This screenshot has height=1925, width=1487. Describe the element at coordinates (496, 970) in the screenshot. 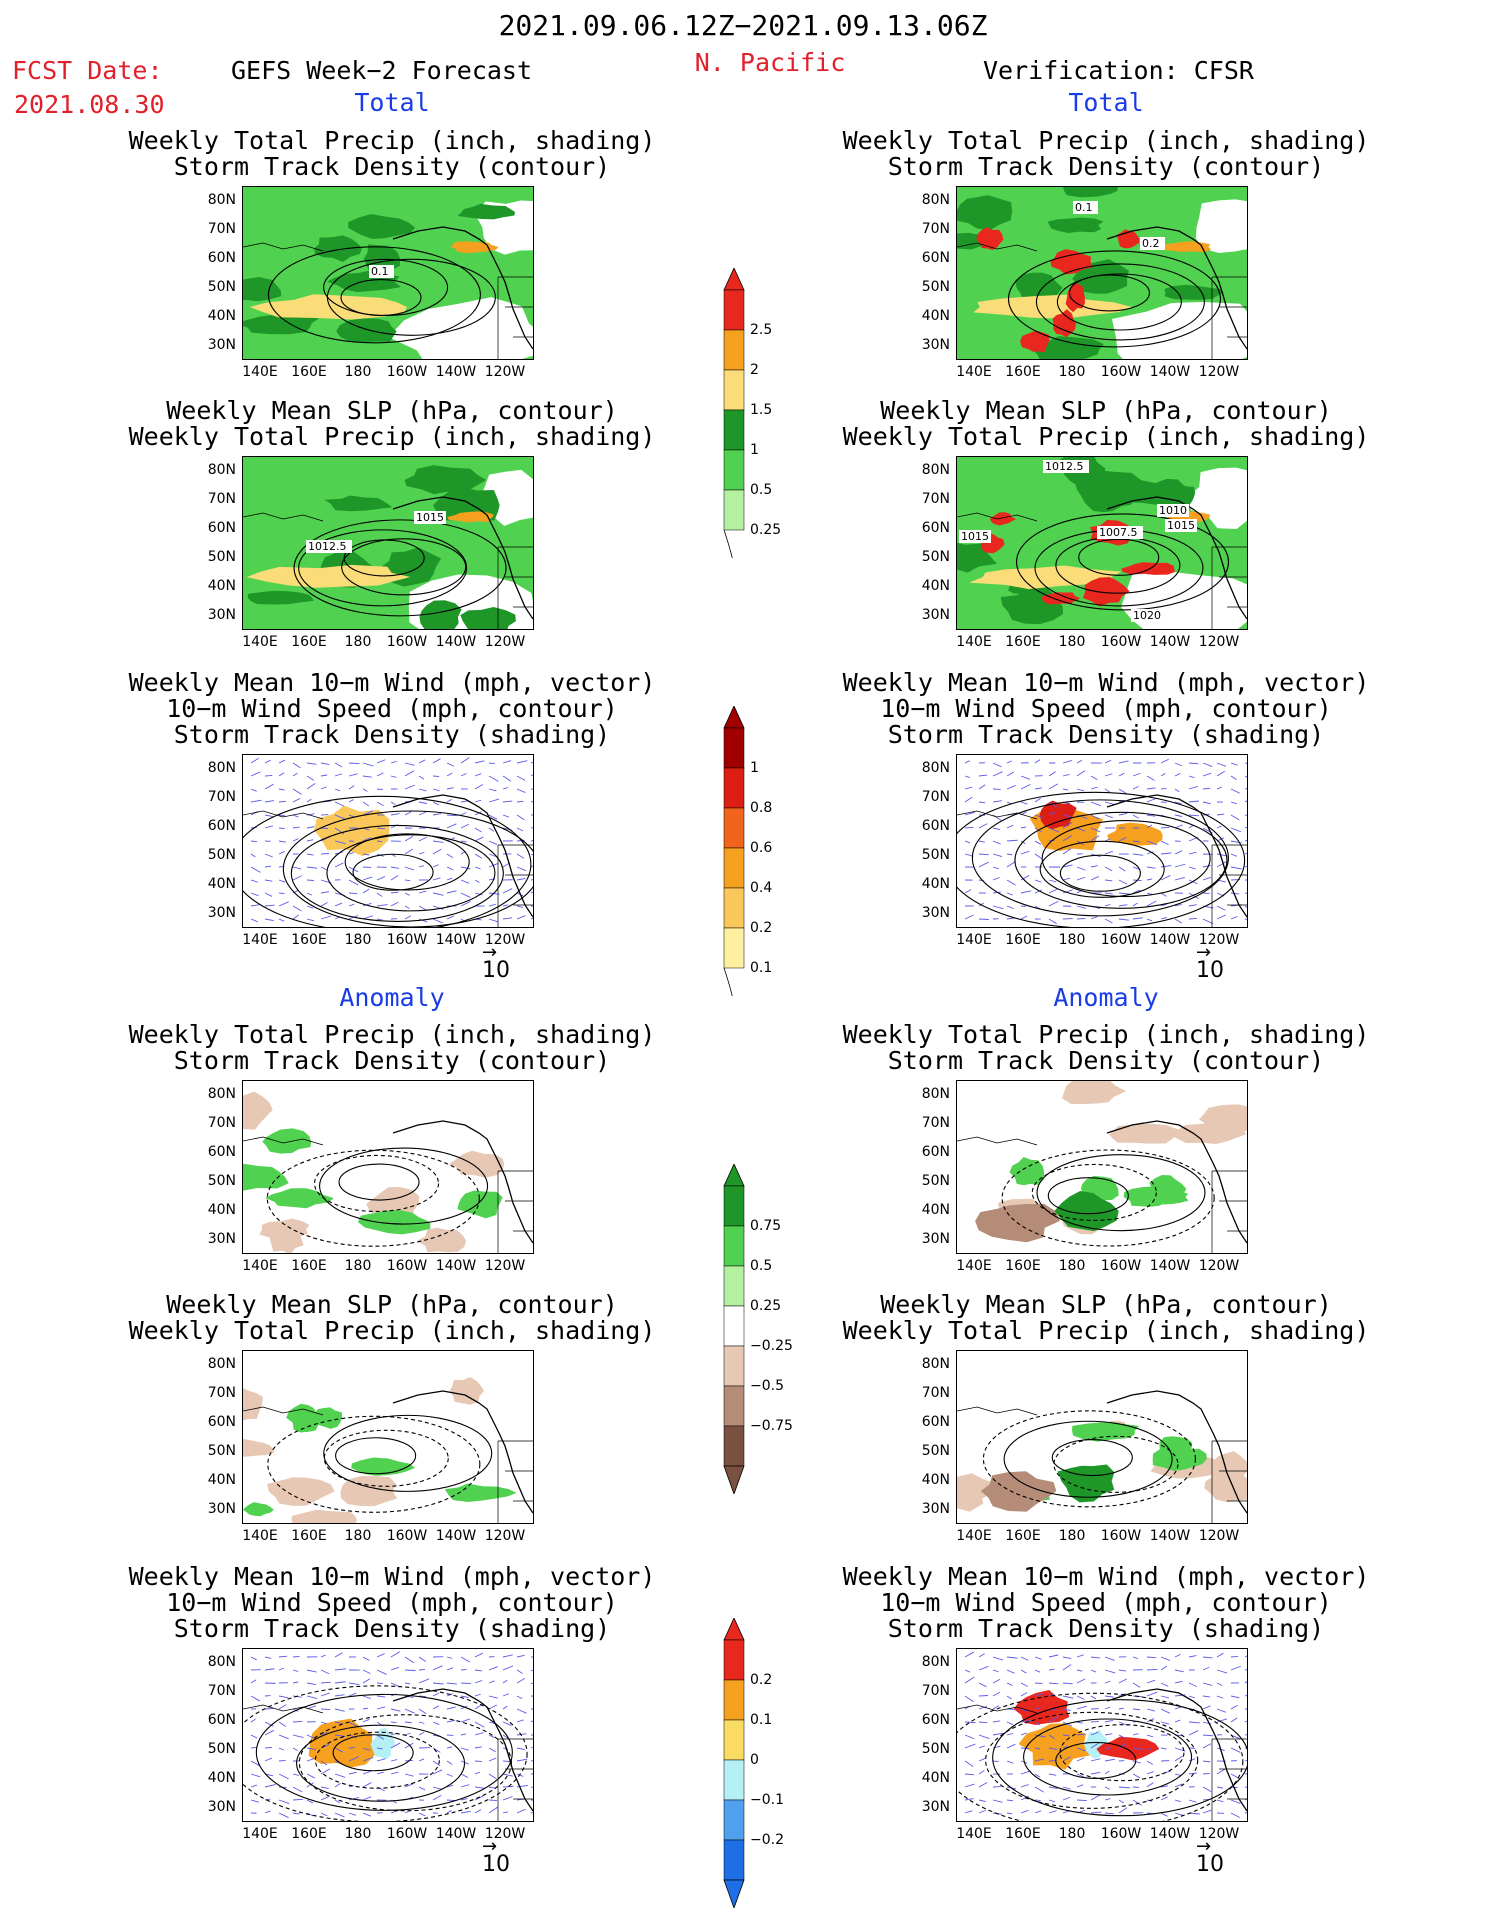

I see `vector-reference-value: 10` at that location.